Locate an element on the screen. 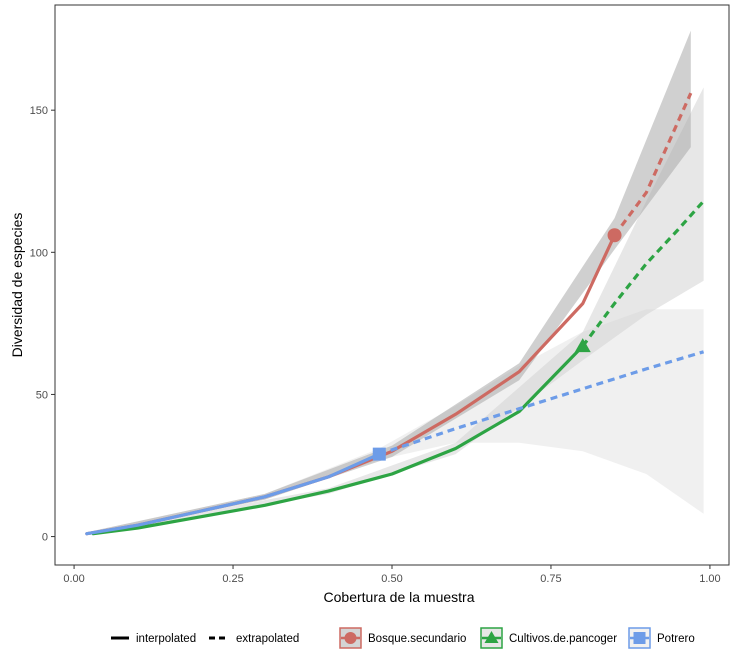 This screenshot has height=663, width=737. legend-label-interpolated: interpolated is located at coordinates (166, 639).